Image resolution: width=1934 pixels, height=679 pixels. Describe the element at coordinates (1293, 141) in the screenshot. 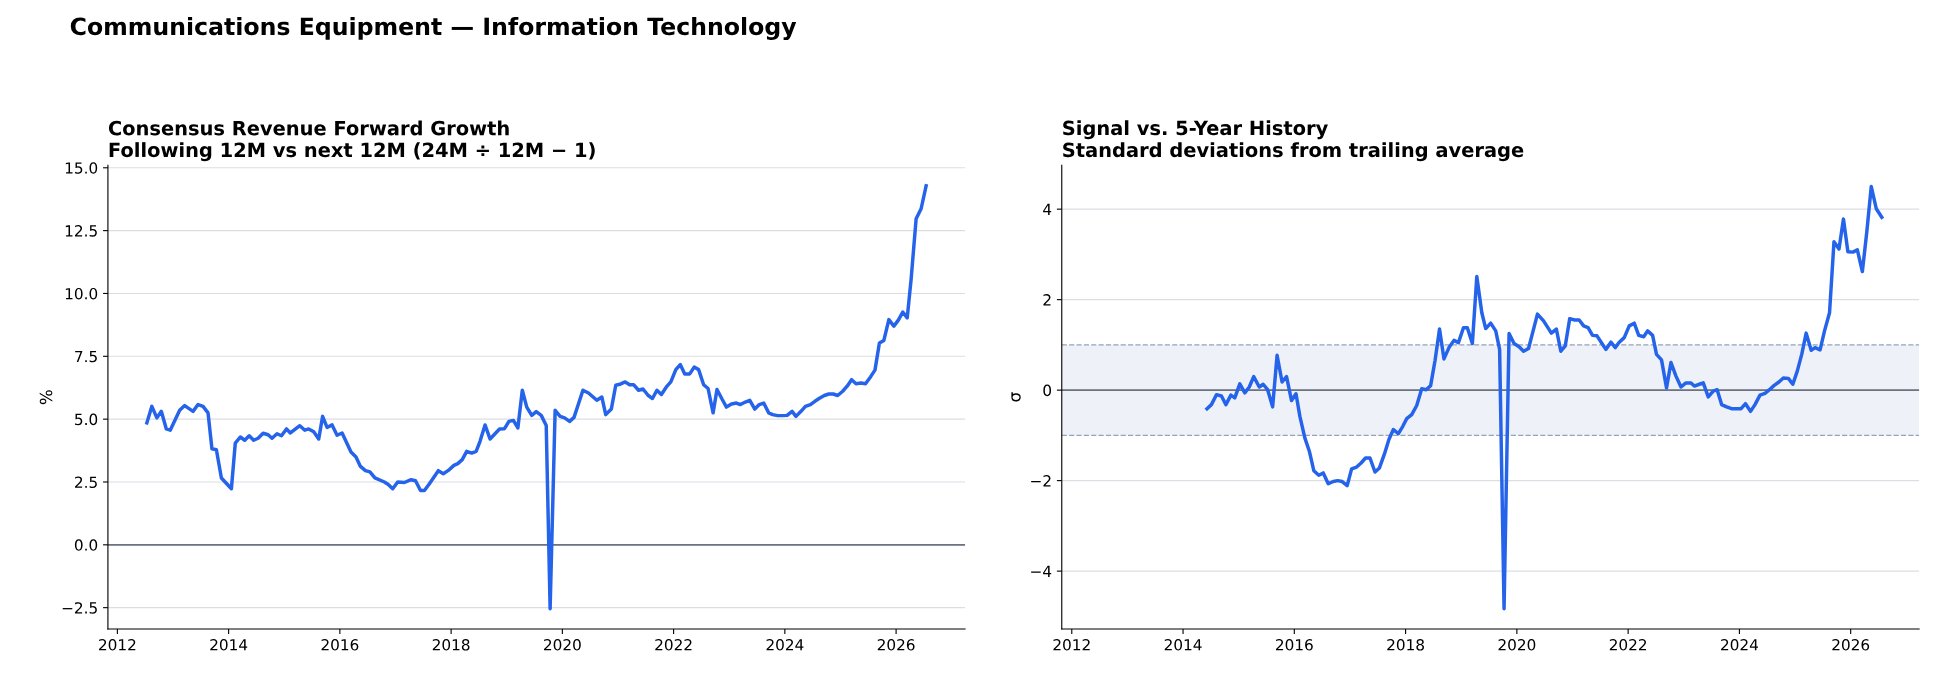

I see `chart-title: Signal vs. 5-Year History Standard deviations from trailing average` at that location.